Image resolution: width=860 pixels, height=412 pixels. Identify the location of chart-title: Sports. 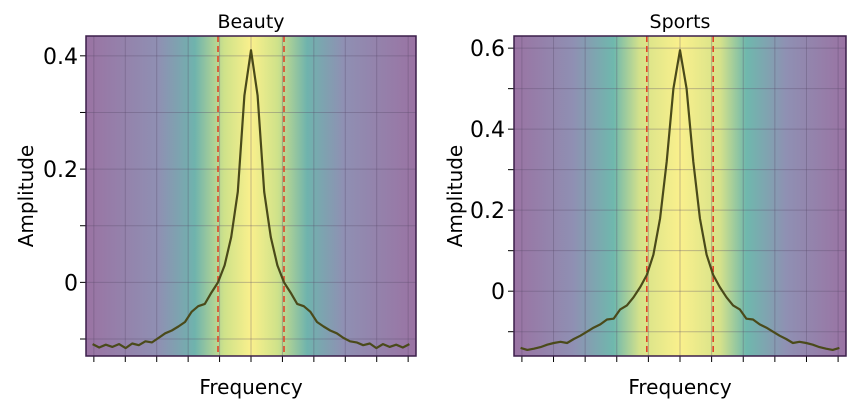
(680, 22).